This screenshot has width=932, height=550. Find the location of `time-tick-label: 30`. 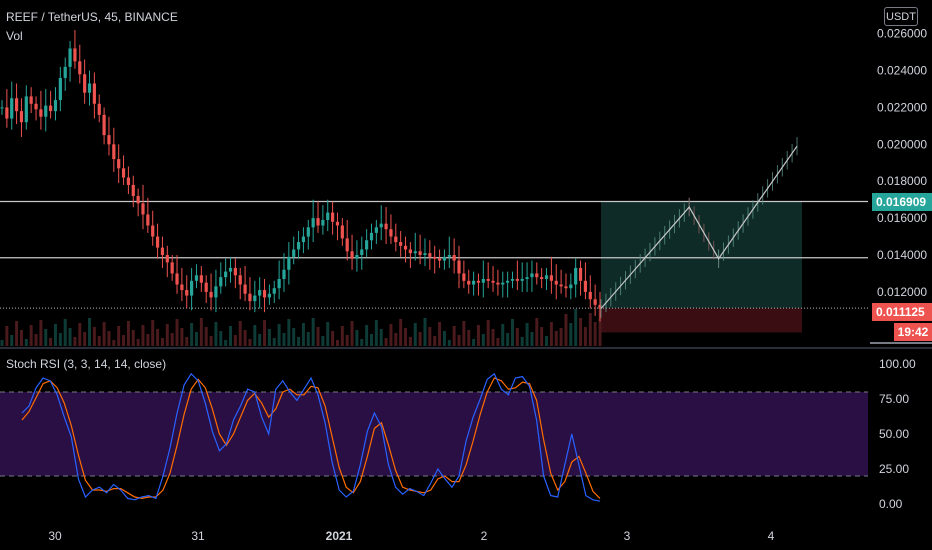

time-tick-label: 30 is located at coordinates (55, 536).